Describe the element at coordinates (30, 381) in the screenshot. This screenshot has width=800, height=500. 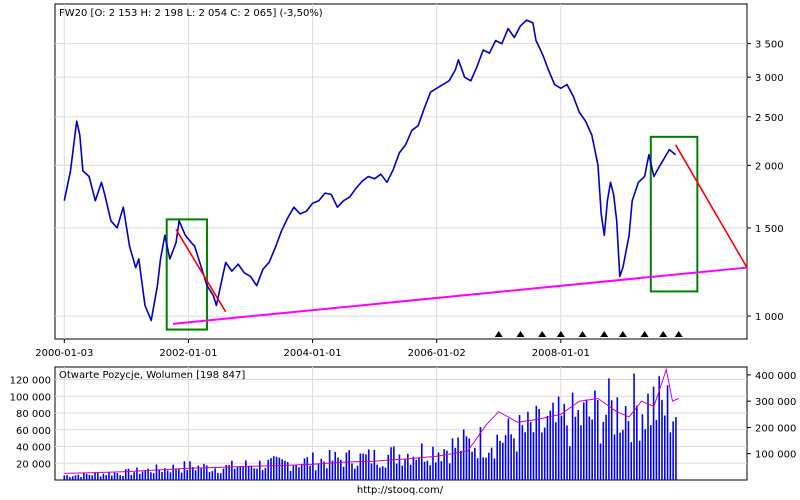
I see `volume-left-tick-label: 120 000` at that location.